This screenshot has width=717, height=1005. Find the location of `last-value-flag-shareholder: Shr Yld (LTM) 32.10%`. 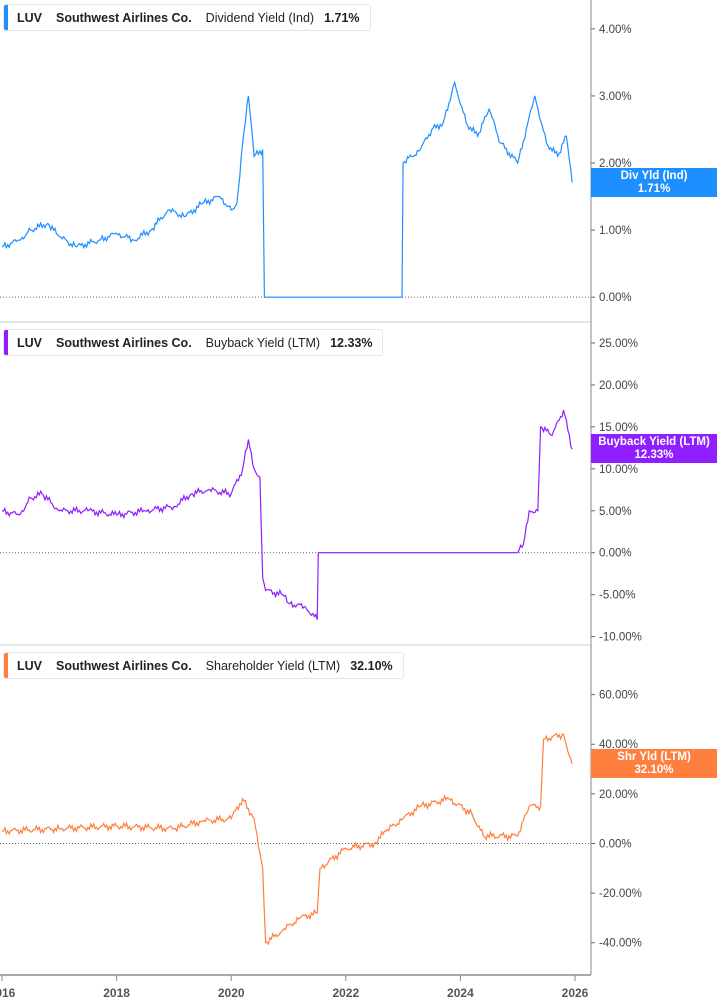

last-value-flag-shareholder: Shr Yld (LTM) 32.10% is located at coordinates (654, 763).